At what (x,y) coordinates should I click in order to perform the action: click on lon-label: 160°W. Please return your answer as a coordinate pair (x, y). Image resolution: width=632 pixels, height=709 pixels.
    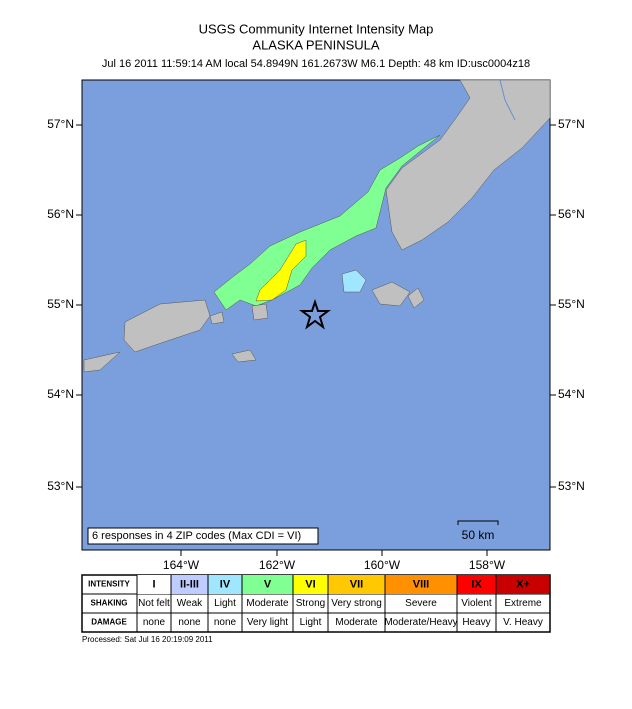
    Looking at the image, I should click on (382, 565).